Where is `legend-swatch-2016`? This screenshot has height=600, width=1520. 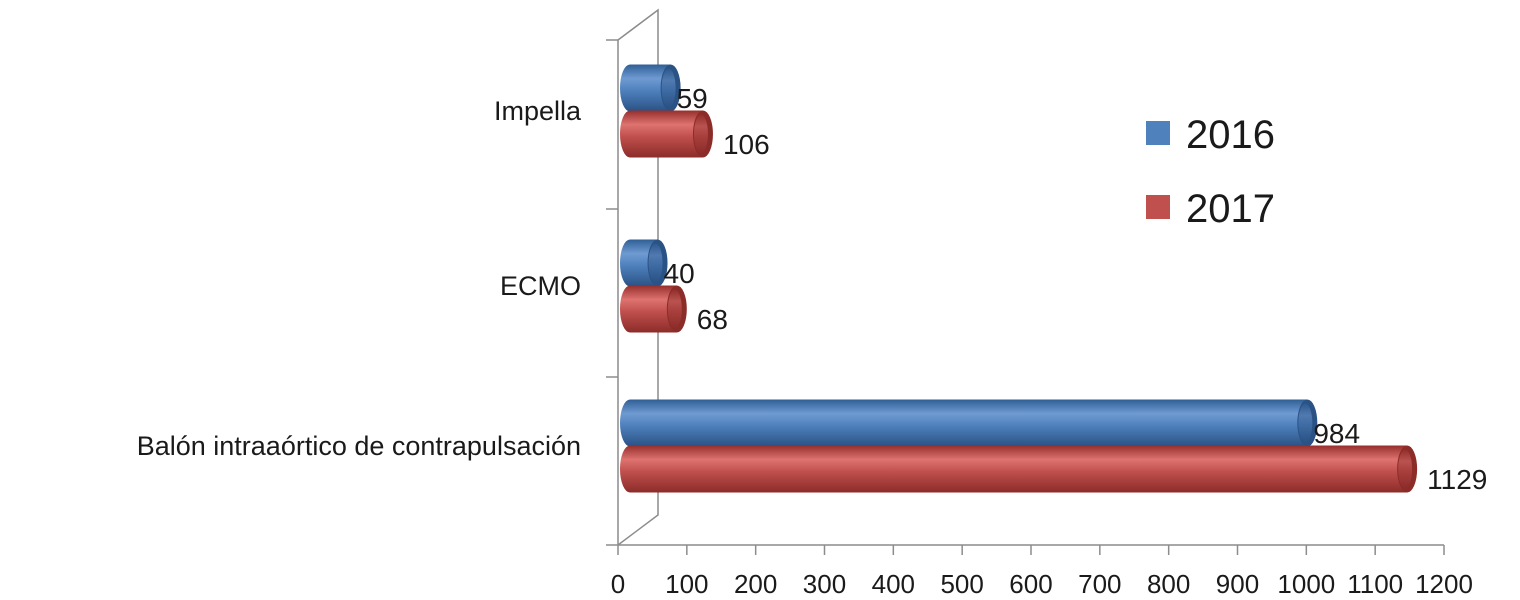
legend-swatch-2016 is located at coordinates (1158, 133).